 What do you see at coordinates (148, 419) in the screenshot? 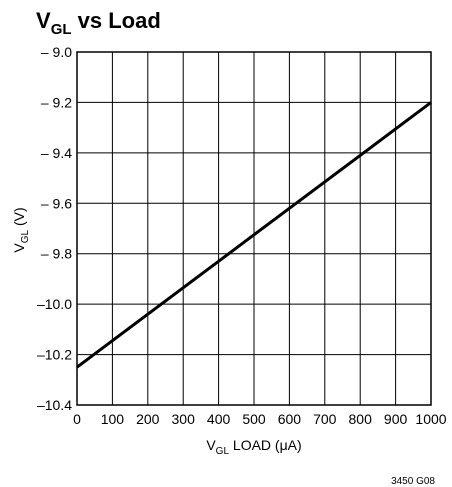
I see `x-tick-label: 200` at bounding box center [148, 419].